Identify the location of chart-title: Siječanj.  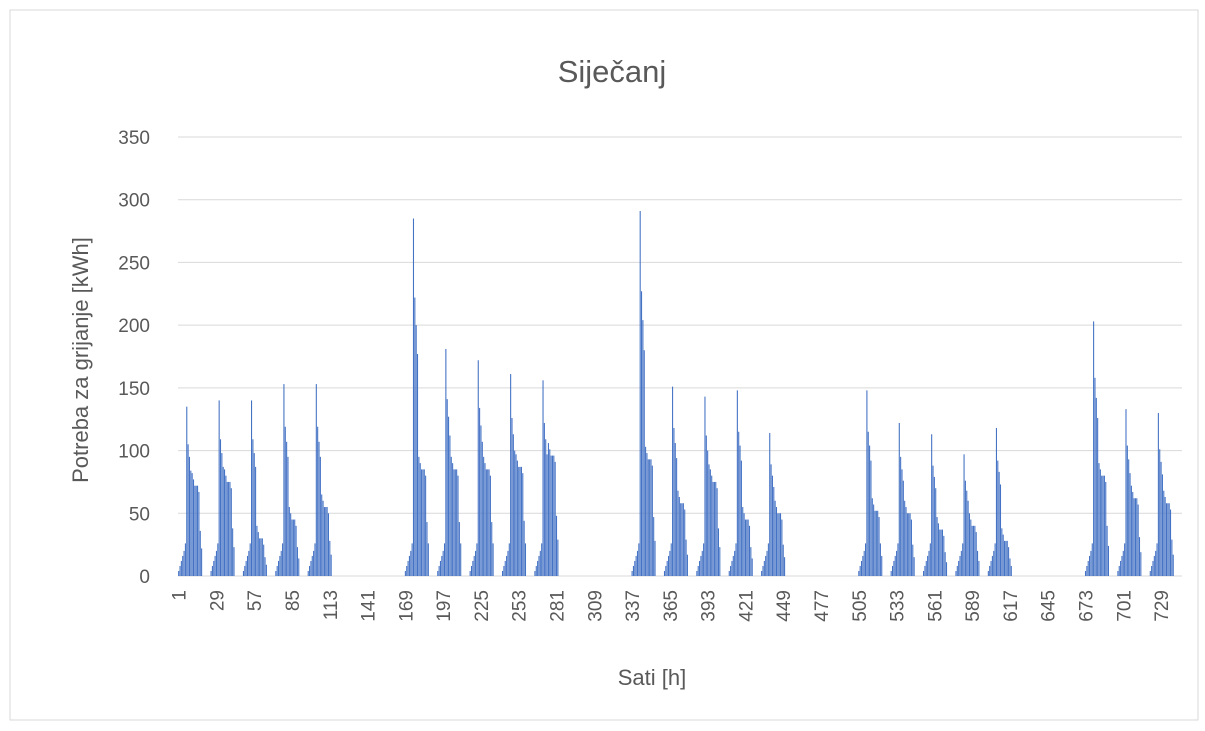
(612, 71).